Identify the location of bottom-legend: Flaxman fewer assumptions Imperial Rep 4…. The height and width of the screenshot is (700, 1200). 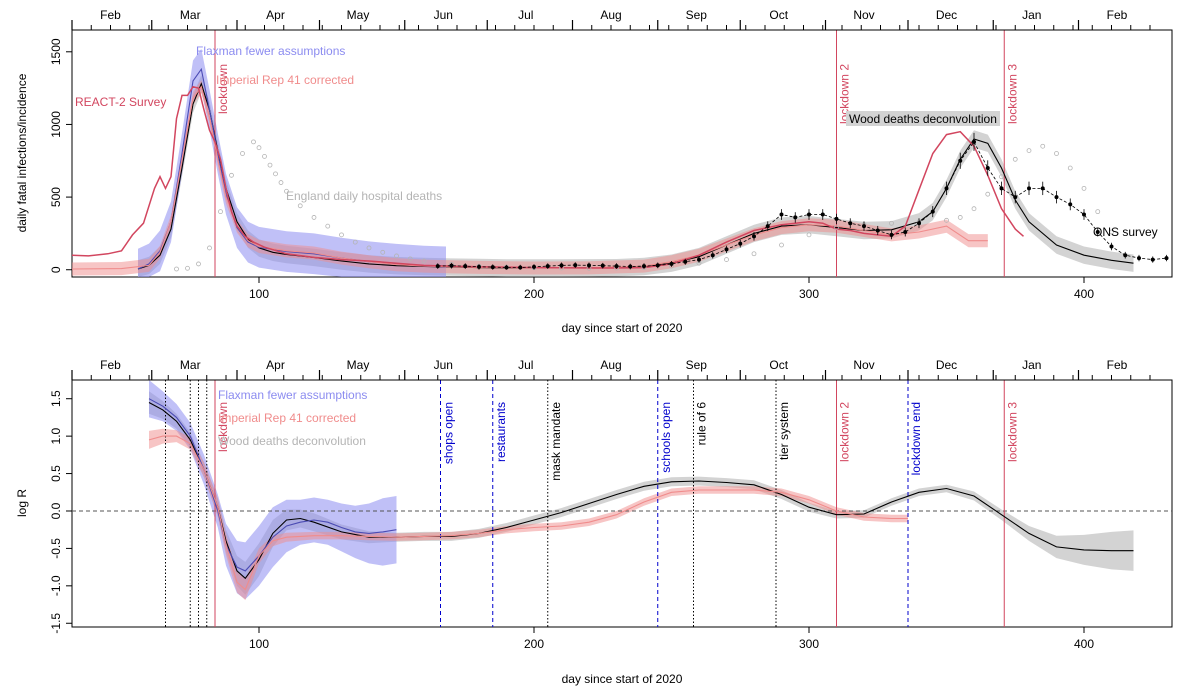
(292, 418).